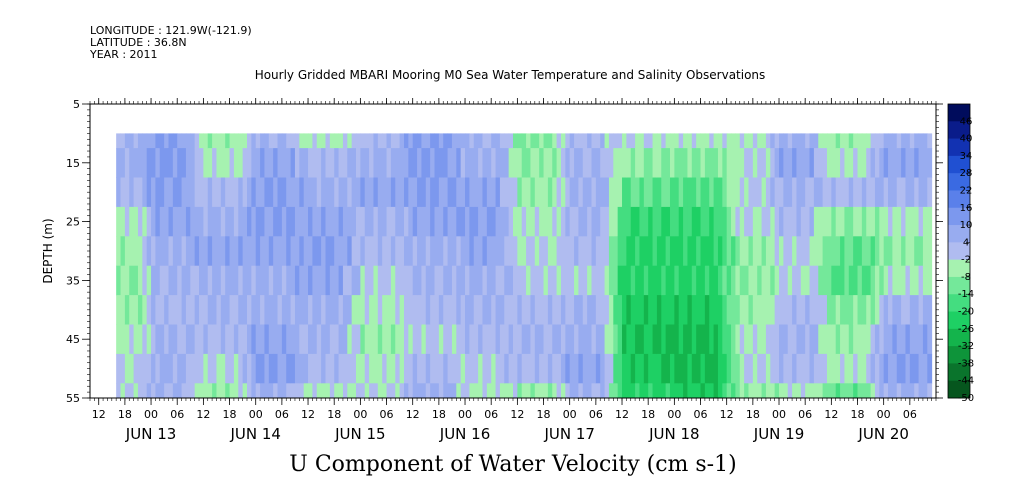  What do you see at coordinates (48, 250) in the screenshot?
I see `y-axis-label: DEPTH (m)` at bounding box center [48, 250].